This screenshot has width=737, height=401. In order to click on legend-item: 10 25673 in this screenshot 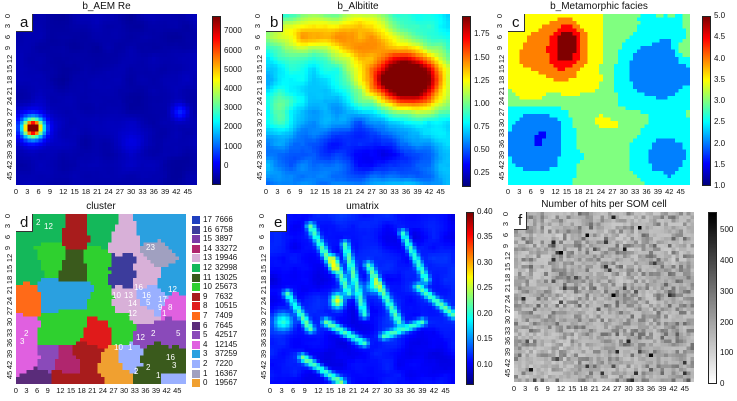, I will do `click(214, 287)`.